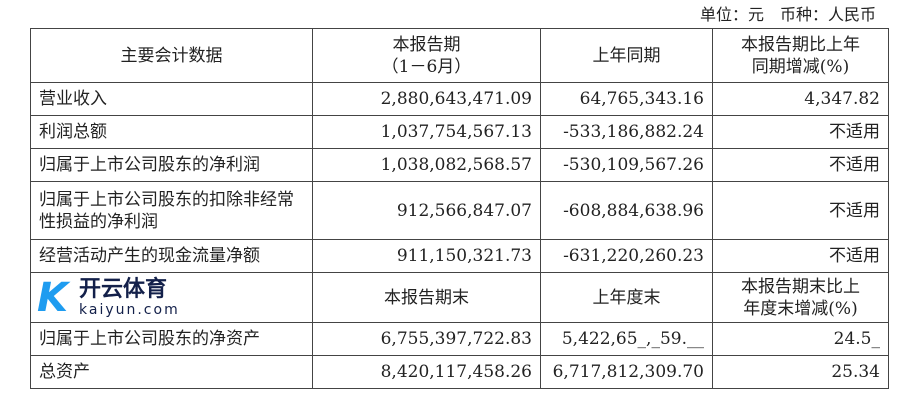 This screenshot has height=400, width=900. I want to click on table-row: 利润总额 1,037,754,567.13 -533,186,882.24 不适用, so click(459, 132).